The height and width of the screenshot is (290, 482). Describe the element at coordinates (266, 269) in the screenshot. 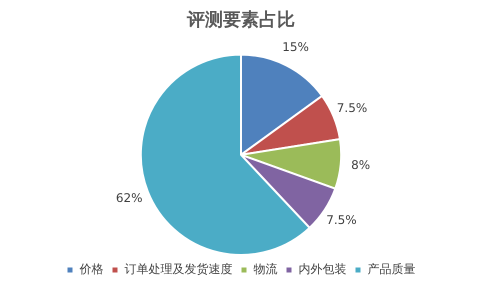

I see `legend-label: 物流` at that location.